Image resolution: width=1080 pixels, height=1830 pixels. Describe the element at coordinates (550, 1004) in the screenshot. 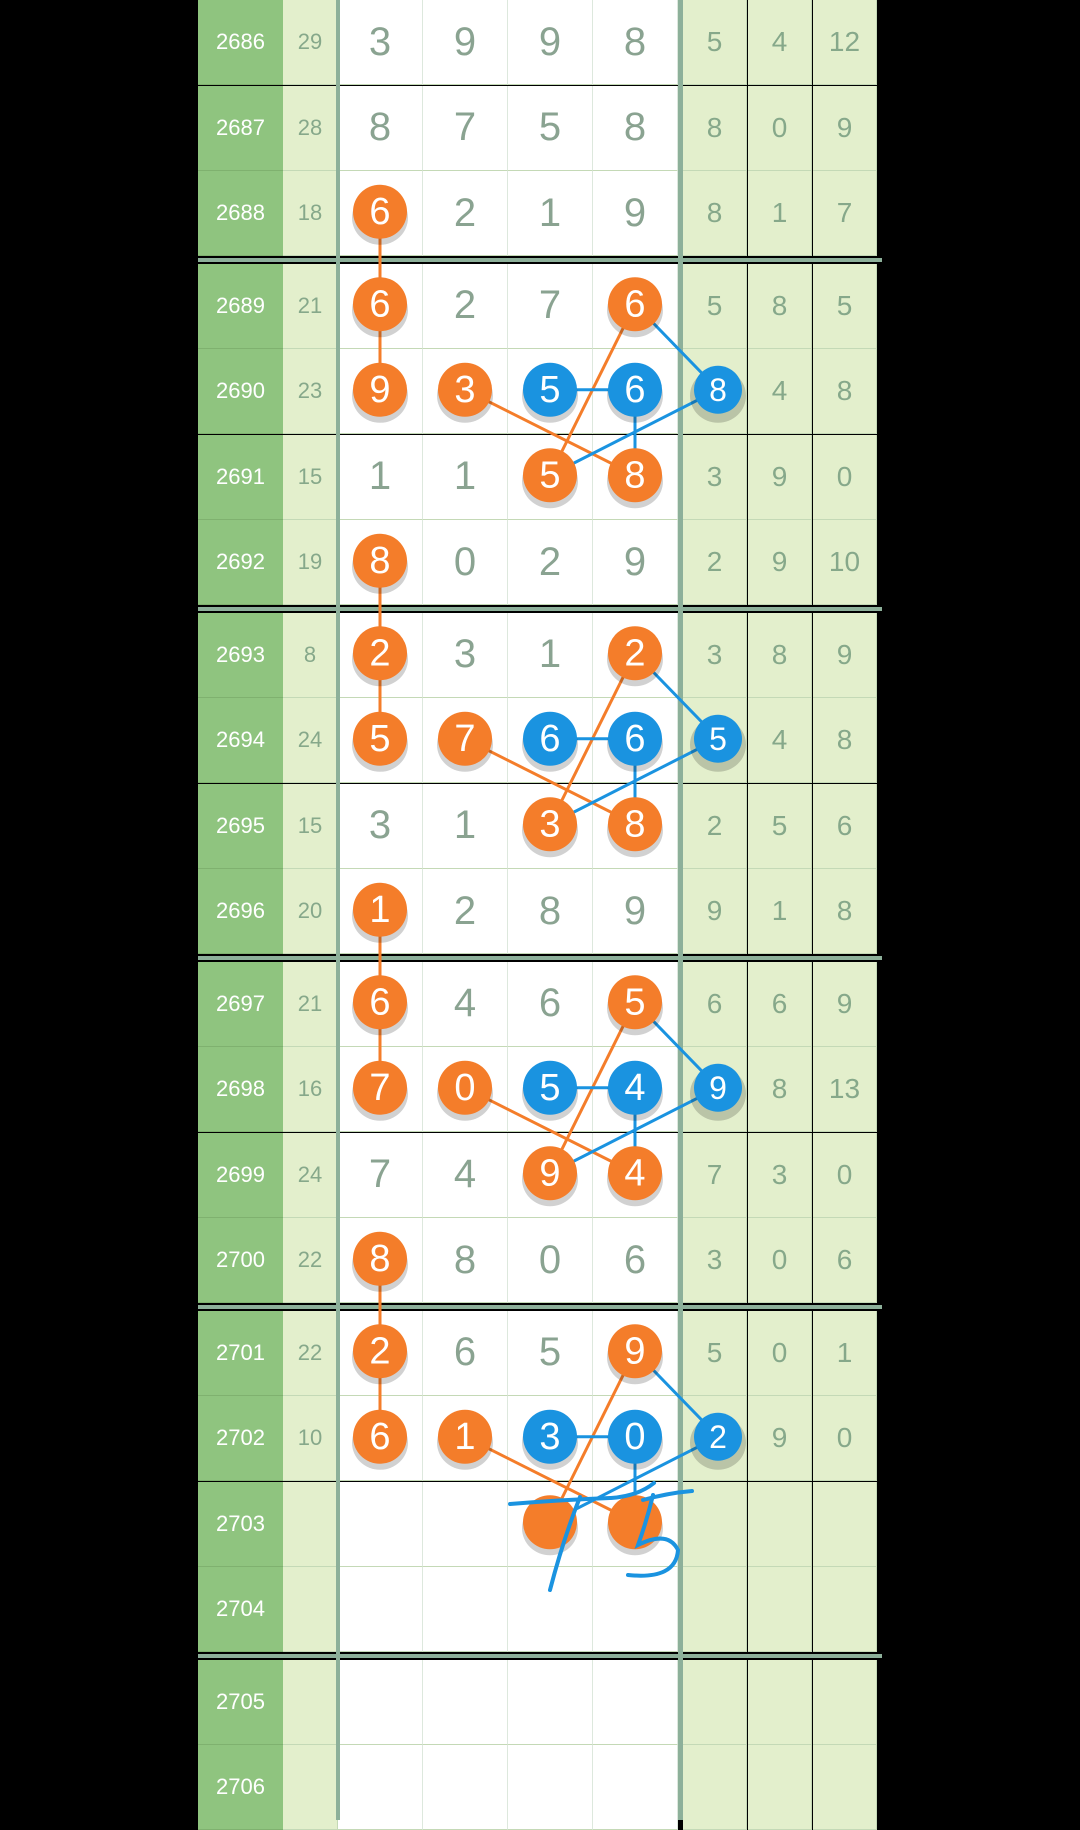

I see `digit-cell-3: 6` at that location.